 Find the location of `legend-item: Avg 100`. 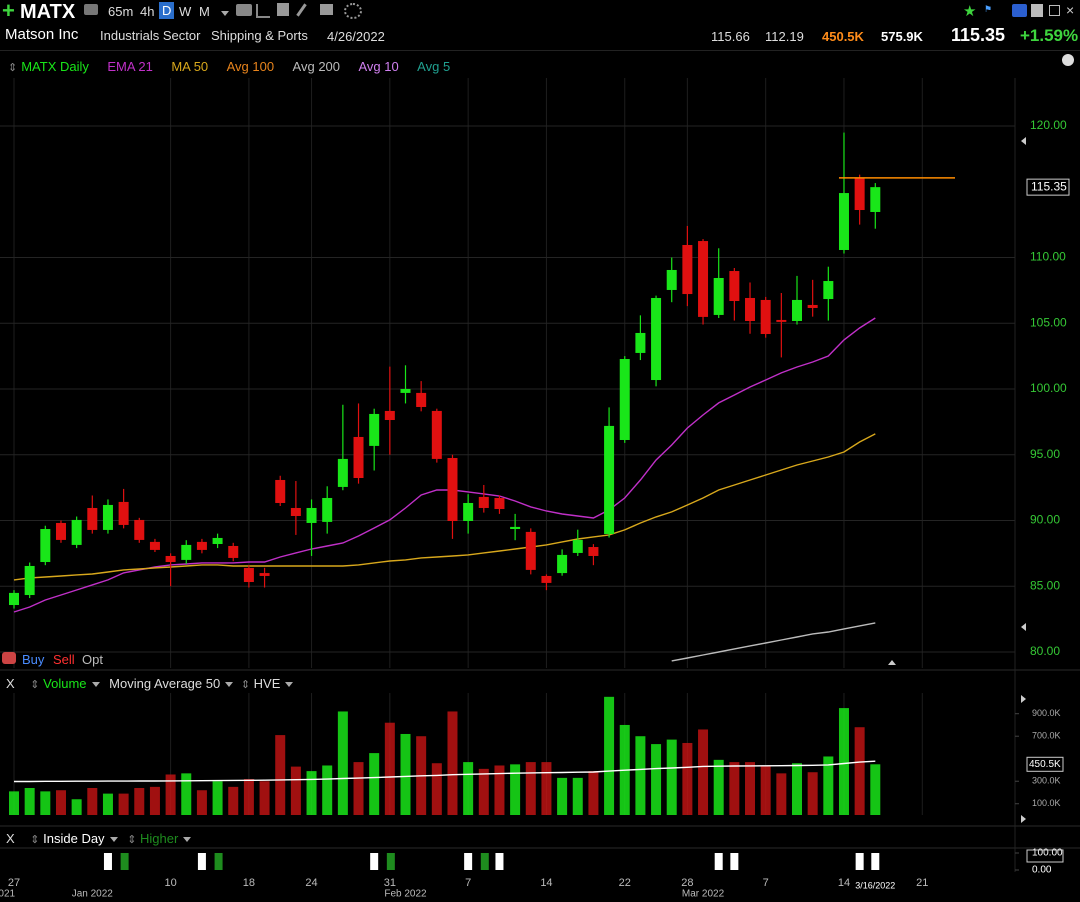

legend-item: Avg 100 is located at coordinates (250, 66).